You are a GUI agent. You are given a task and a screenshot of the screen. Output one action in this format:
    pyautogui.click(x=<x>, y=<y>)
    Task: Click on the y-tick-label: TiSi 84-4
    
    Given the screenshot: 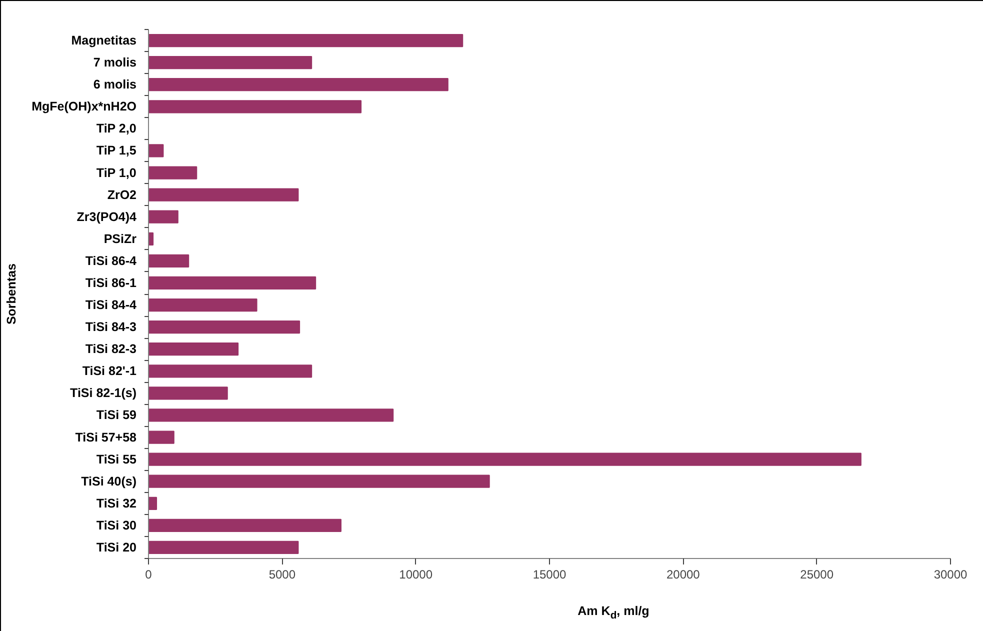 What is the action you would take?
    pyautogui.click(x=111, y=305)
    